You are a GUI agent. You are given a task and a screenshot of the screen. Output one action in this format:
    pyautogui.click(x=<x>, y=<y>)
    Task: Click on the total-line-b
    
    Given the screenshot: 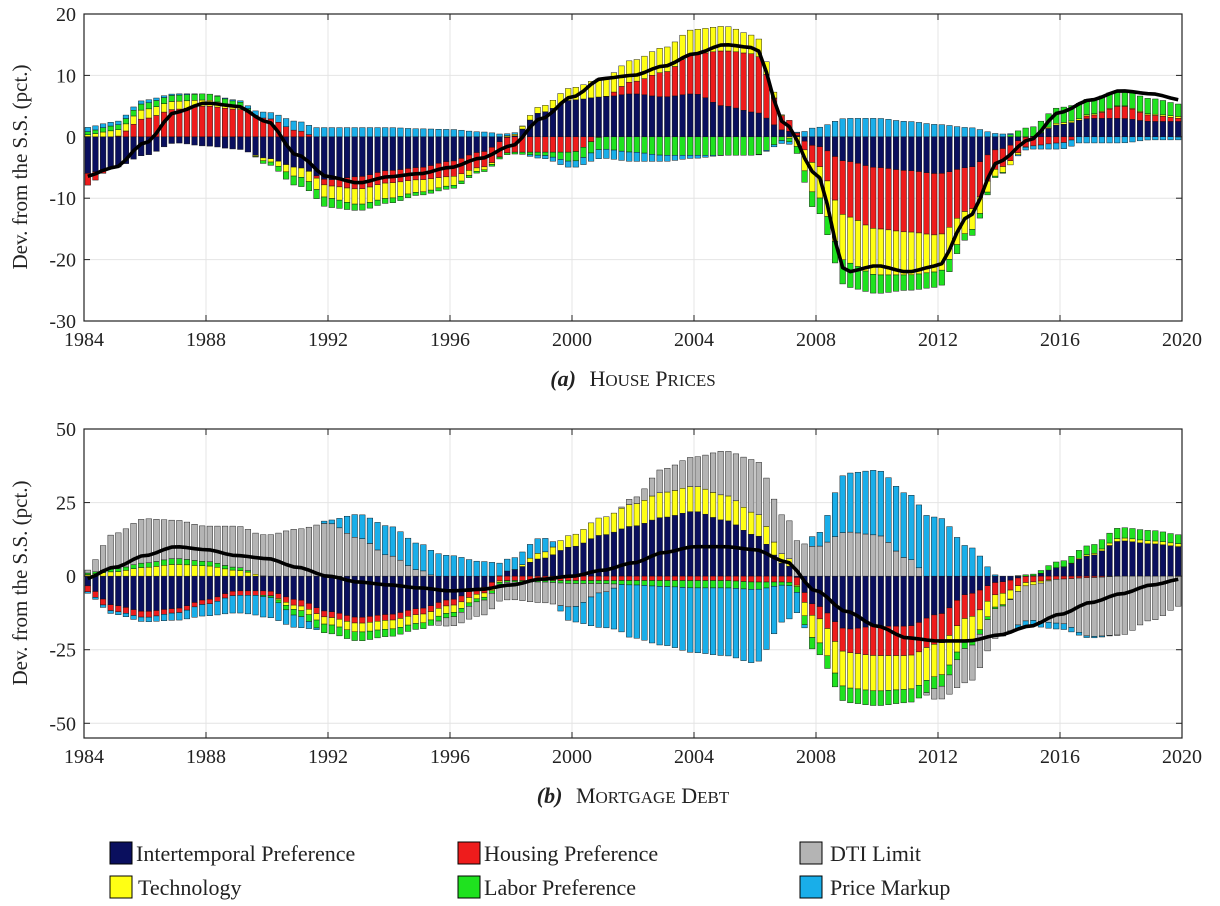 What is the action you would take?
    pyautogui.click(x=633, y=593)
    